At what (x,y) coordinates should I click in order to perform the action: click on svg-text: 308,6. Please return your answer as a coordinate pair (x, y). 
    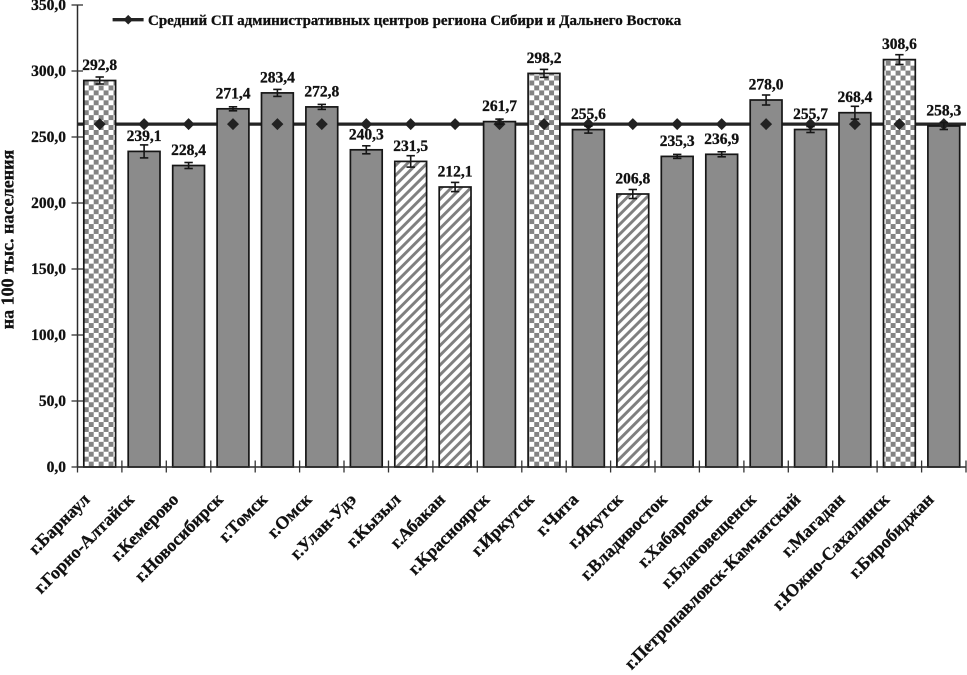
    Looking at the image, I should click on (899, 44).